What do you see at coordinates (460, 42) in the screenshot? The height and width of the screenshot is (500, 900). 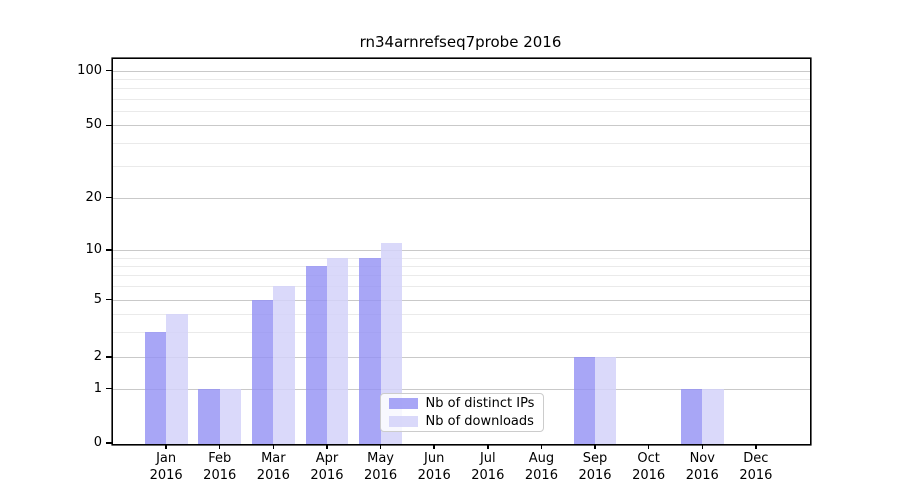 I see `chart-title: rn34arnrefseq7probe 2016` at bounding box center [460, 42].